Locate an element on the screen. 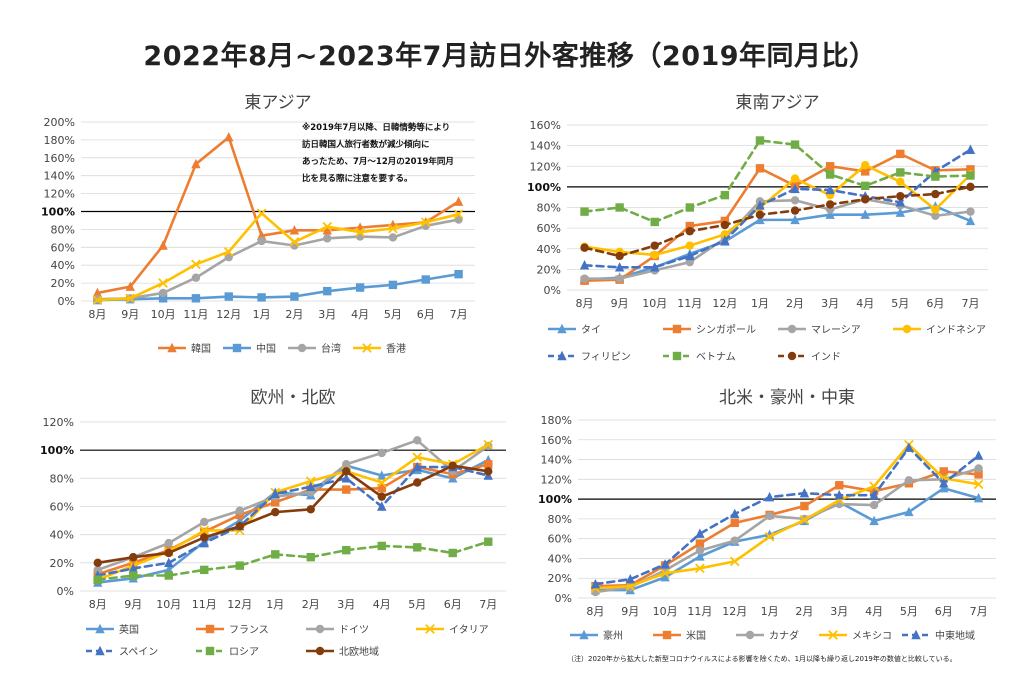  legend-label: 台湾 is located at coordinates (331, 348).